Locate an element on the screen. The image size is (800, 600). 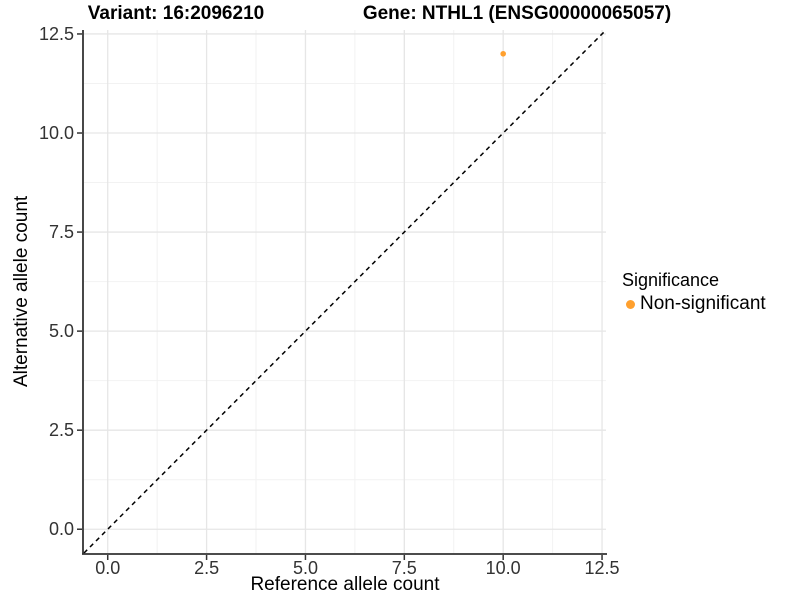
y-tick-label: 10.0 is located at coordinates (56, 133).